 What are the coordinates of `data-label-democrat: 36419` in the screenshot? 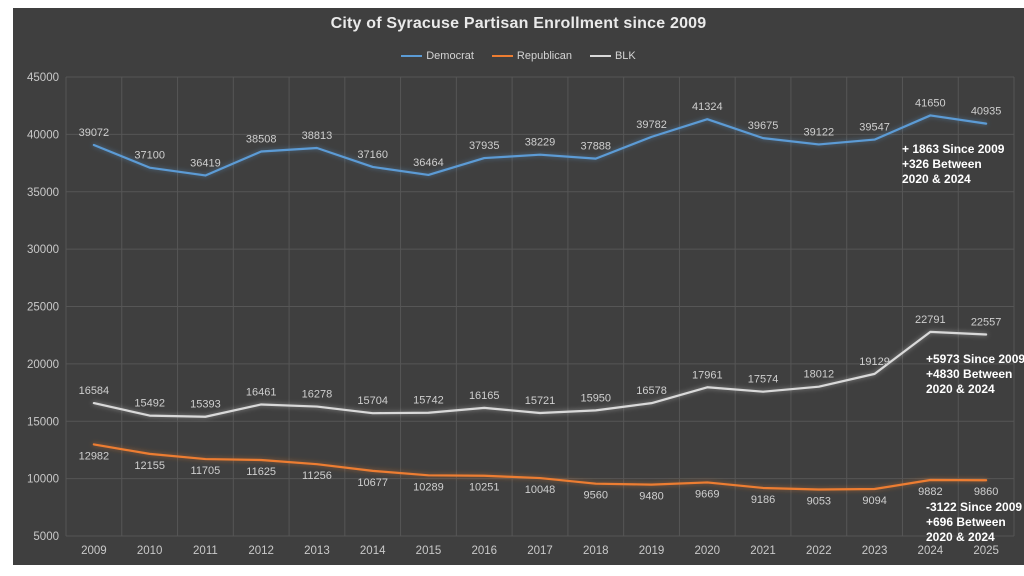 It's located at (205, 163).